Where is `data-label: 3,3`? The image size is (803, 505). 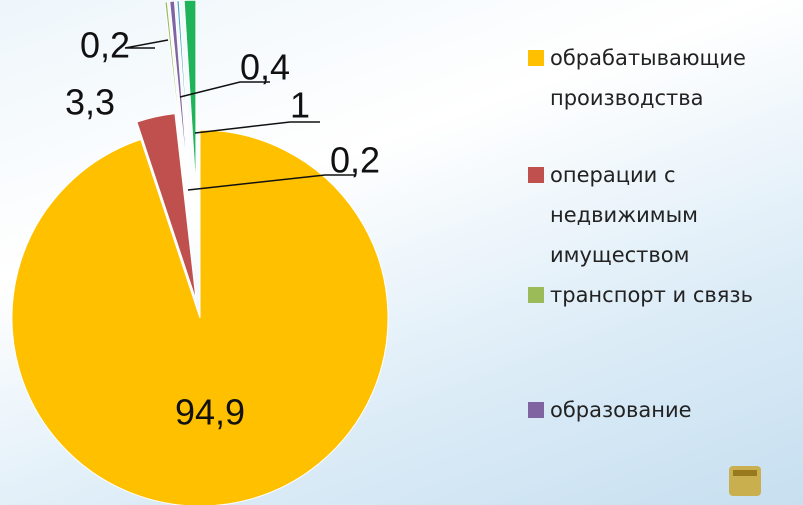
data-label: 3,3 is located at coordinates (90, 102).